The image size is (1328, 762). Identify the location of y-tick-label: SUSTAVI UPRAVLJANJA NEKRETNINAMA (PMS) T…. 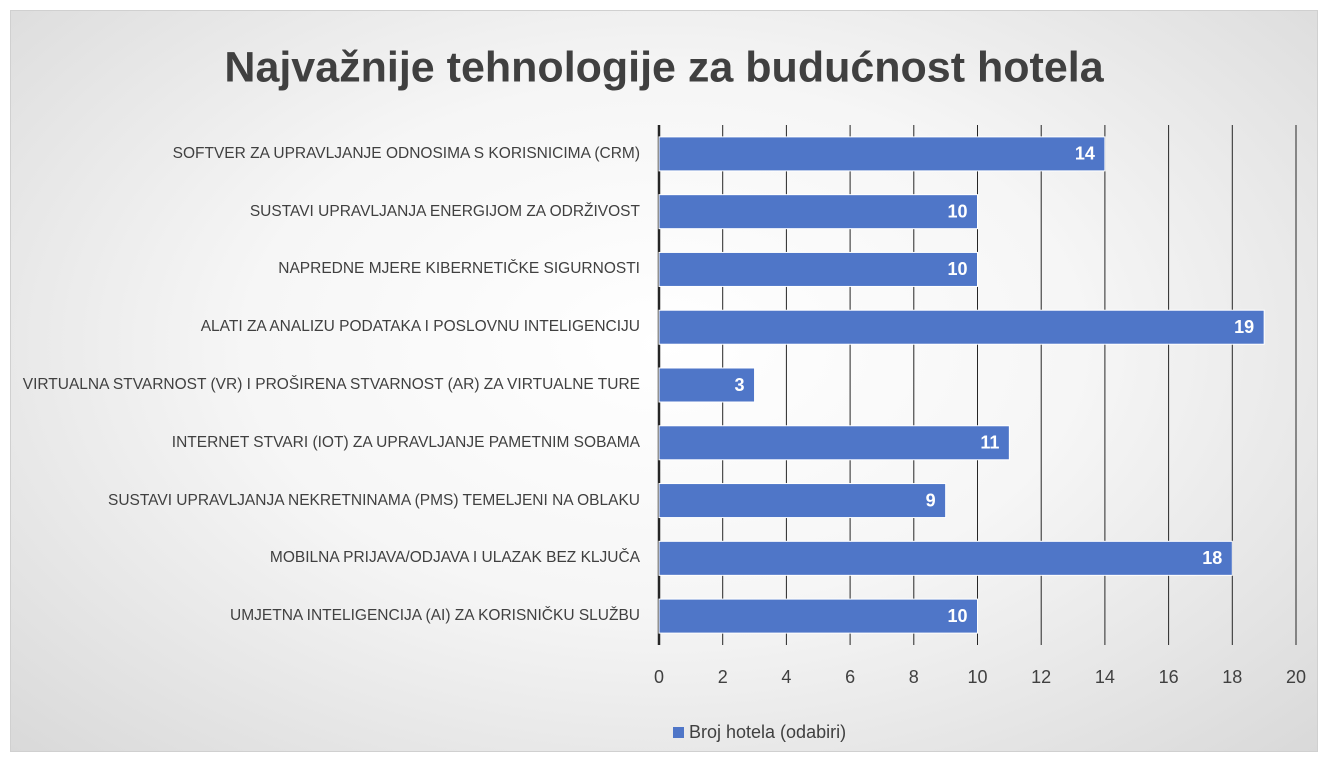
(373, 500).